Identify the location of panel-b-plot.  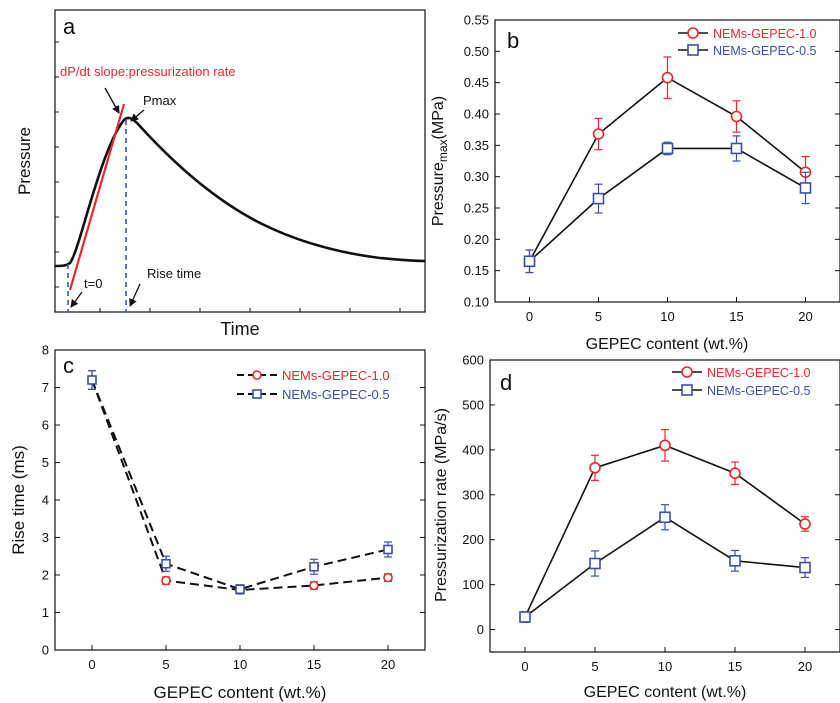
(667, 165).